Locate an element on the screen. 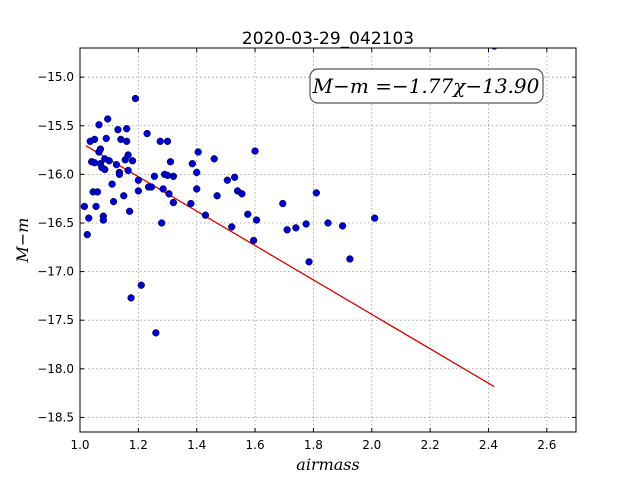 The height and width of the screenshot is (480, 640). x-tick-label: 1.2 is located at coordinates (138, 445).